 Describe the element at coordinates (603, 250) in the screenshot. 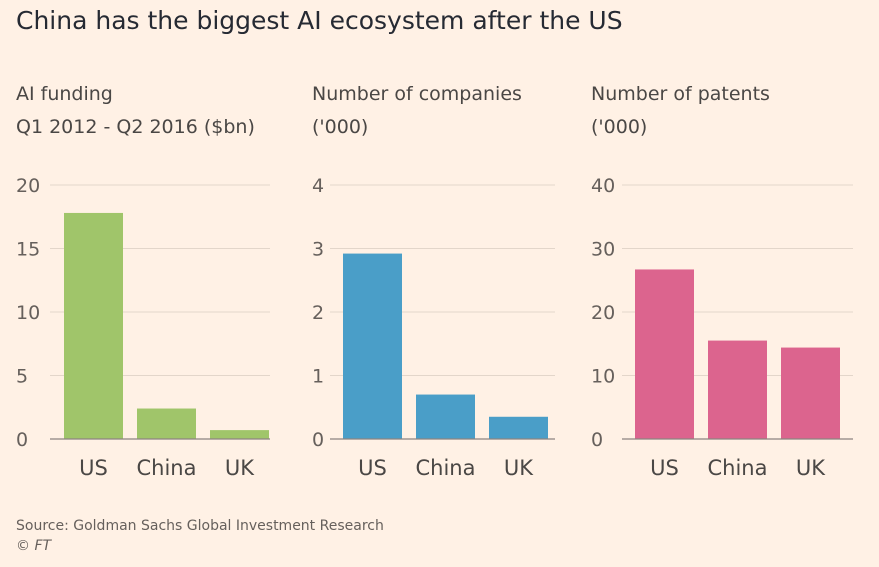

I see `y-tick-label: 30` at that location.